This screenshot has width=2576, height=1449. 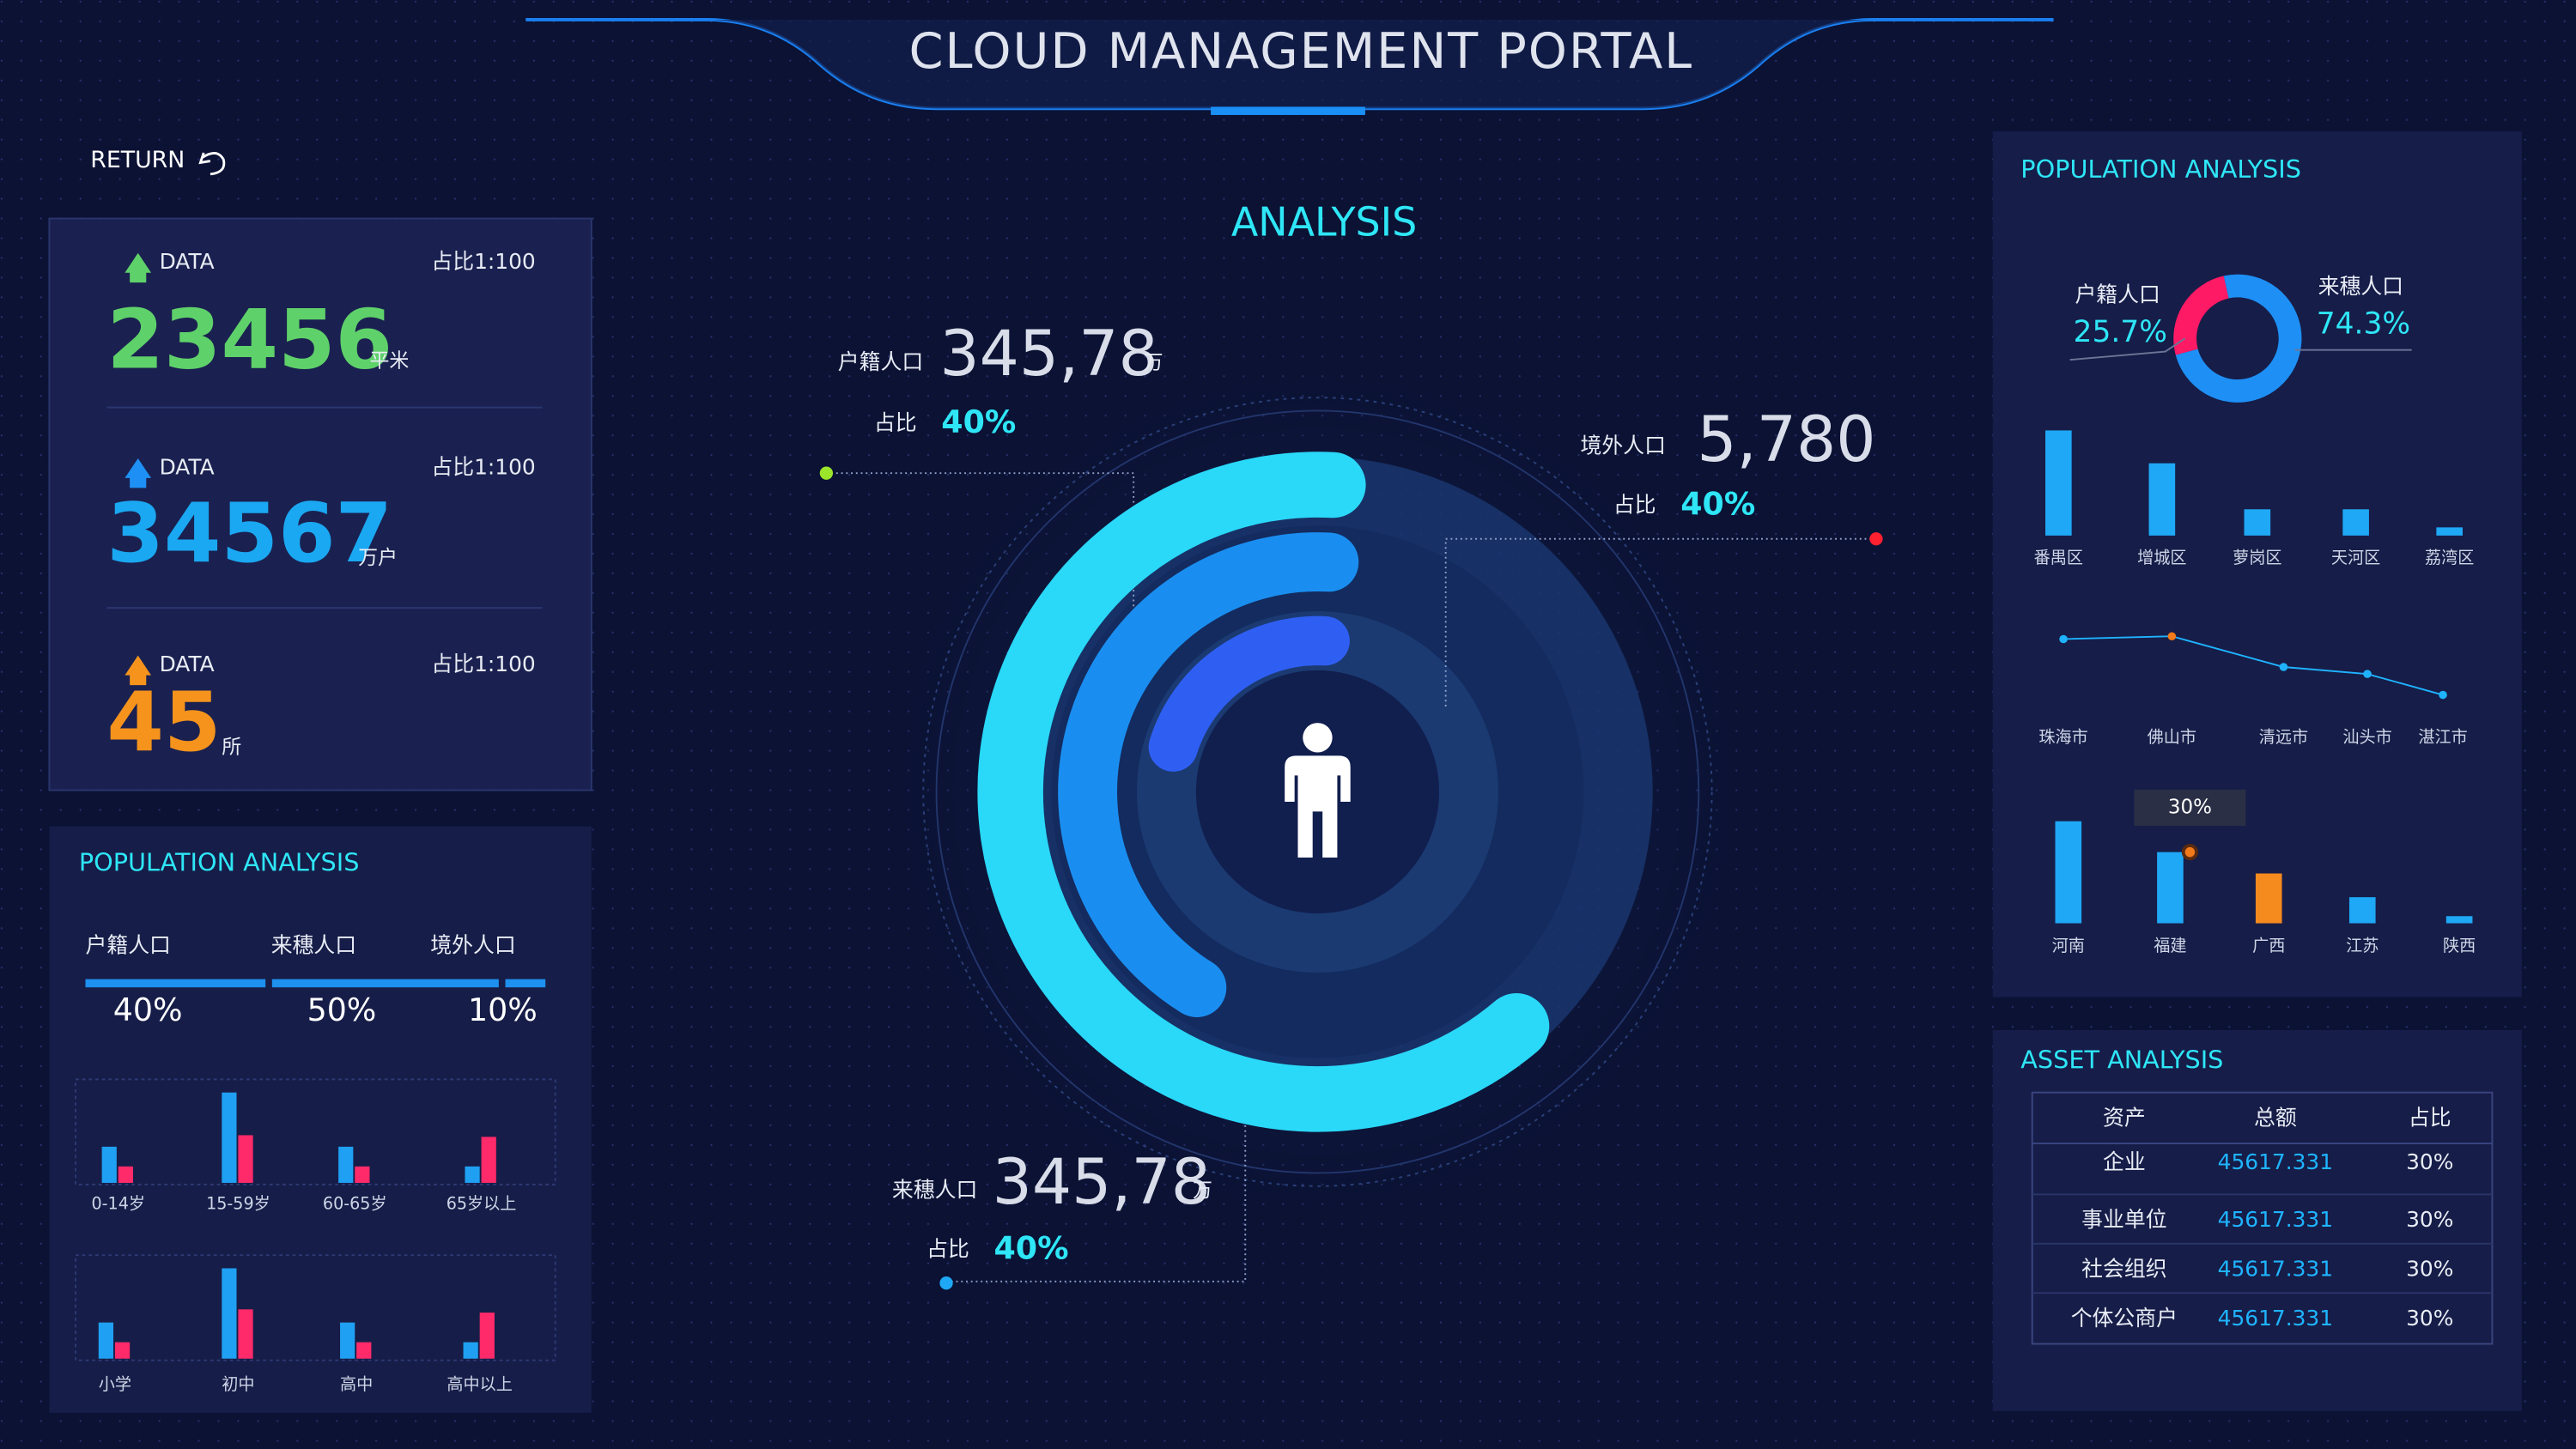 I want to click on x-tick-label: 河南, so click(x=2068, y=945).